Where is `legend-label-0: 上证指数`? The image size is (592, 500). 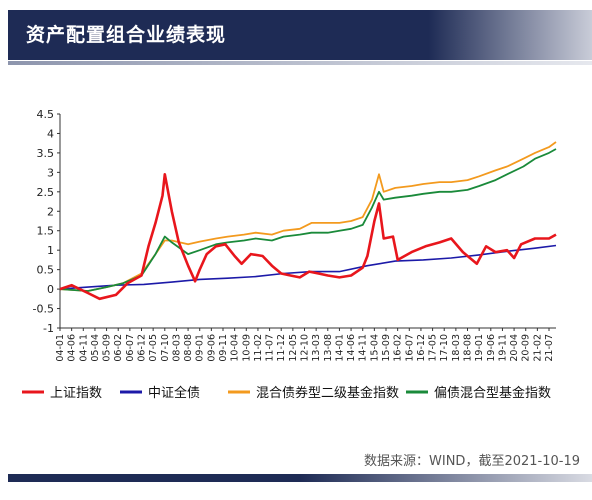 legend-label-0: 上证指数 is located at coordinates (76, 393).